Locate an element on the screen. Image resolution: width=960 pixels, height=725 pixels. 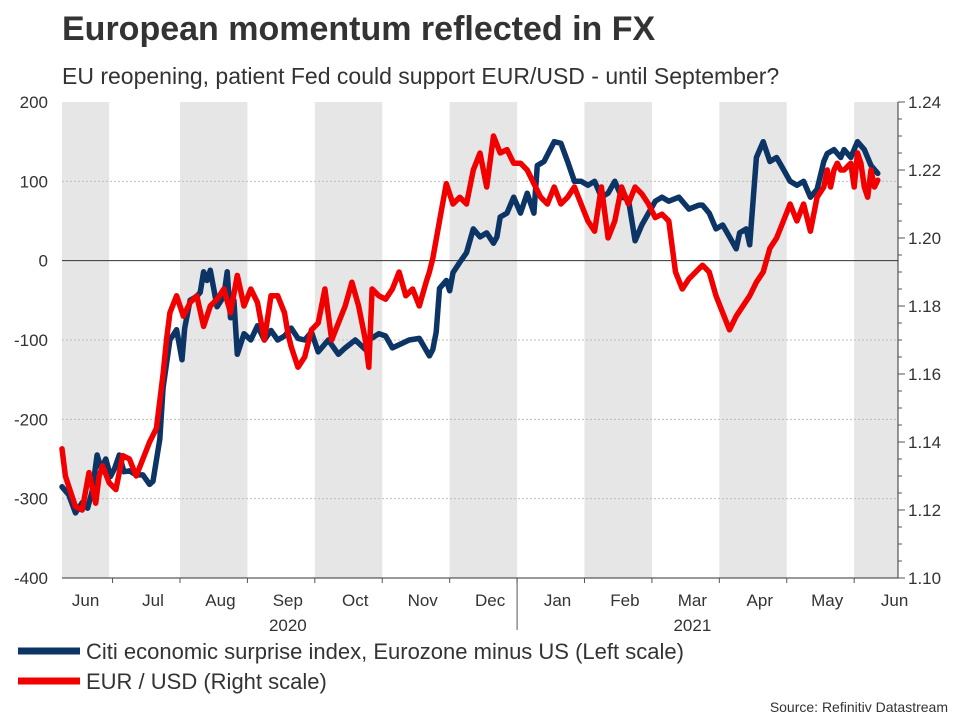
chart-title: European momentum reflected in FX is located at coordinates (359, 29).